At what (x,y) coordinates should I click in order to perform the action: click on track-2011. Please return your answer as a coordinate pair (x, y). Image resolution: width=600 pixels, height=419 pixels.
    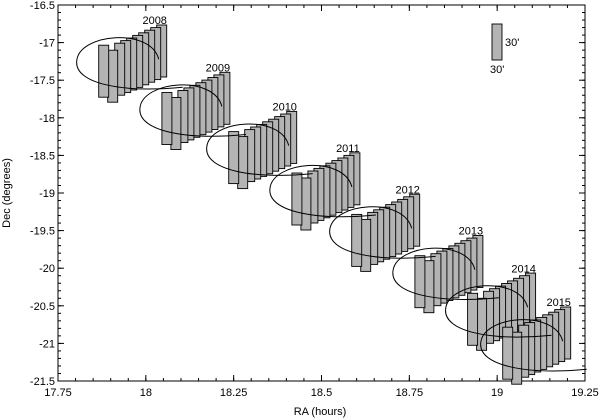
    Looking at the image, I should click on (322, 191).